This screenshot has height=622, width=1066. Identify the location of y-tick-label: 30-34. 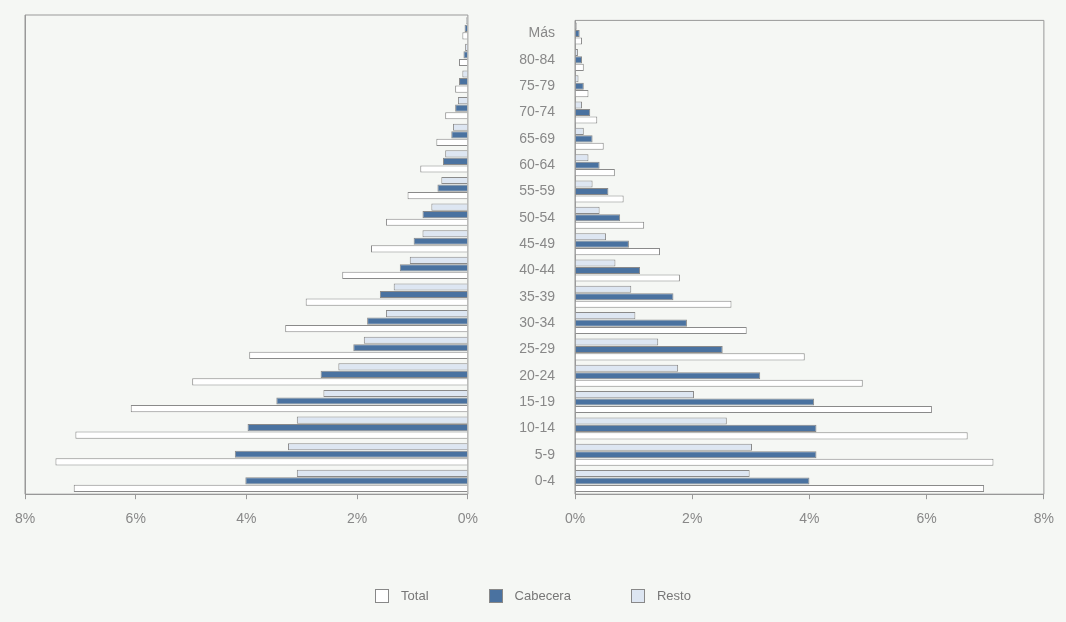
(537, 321).